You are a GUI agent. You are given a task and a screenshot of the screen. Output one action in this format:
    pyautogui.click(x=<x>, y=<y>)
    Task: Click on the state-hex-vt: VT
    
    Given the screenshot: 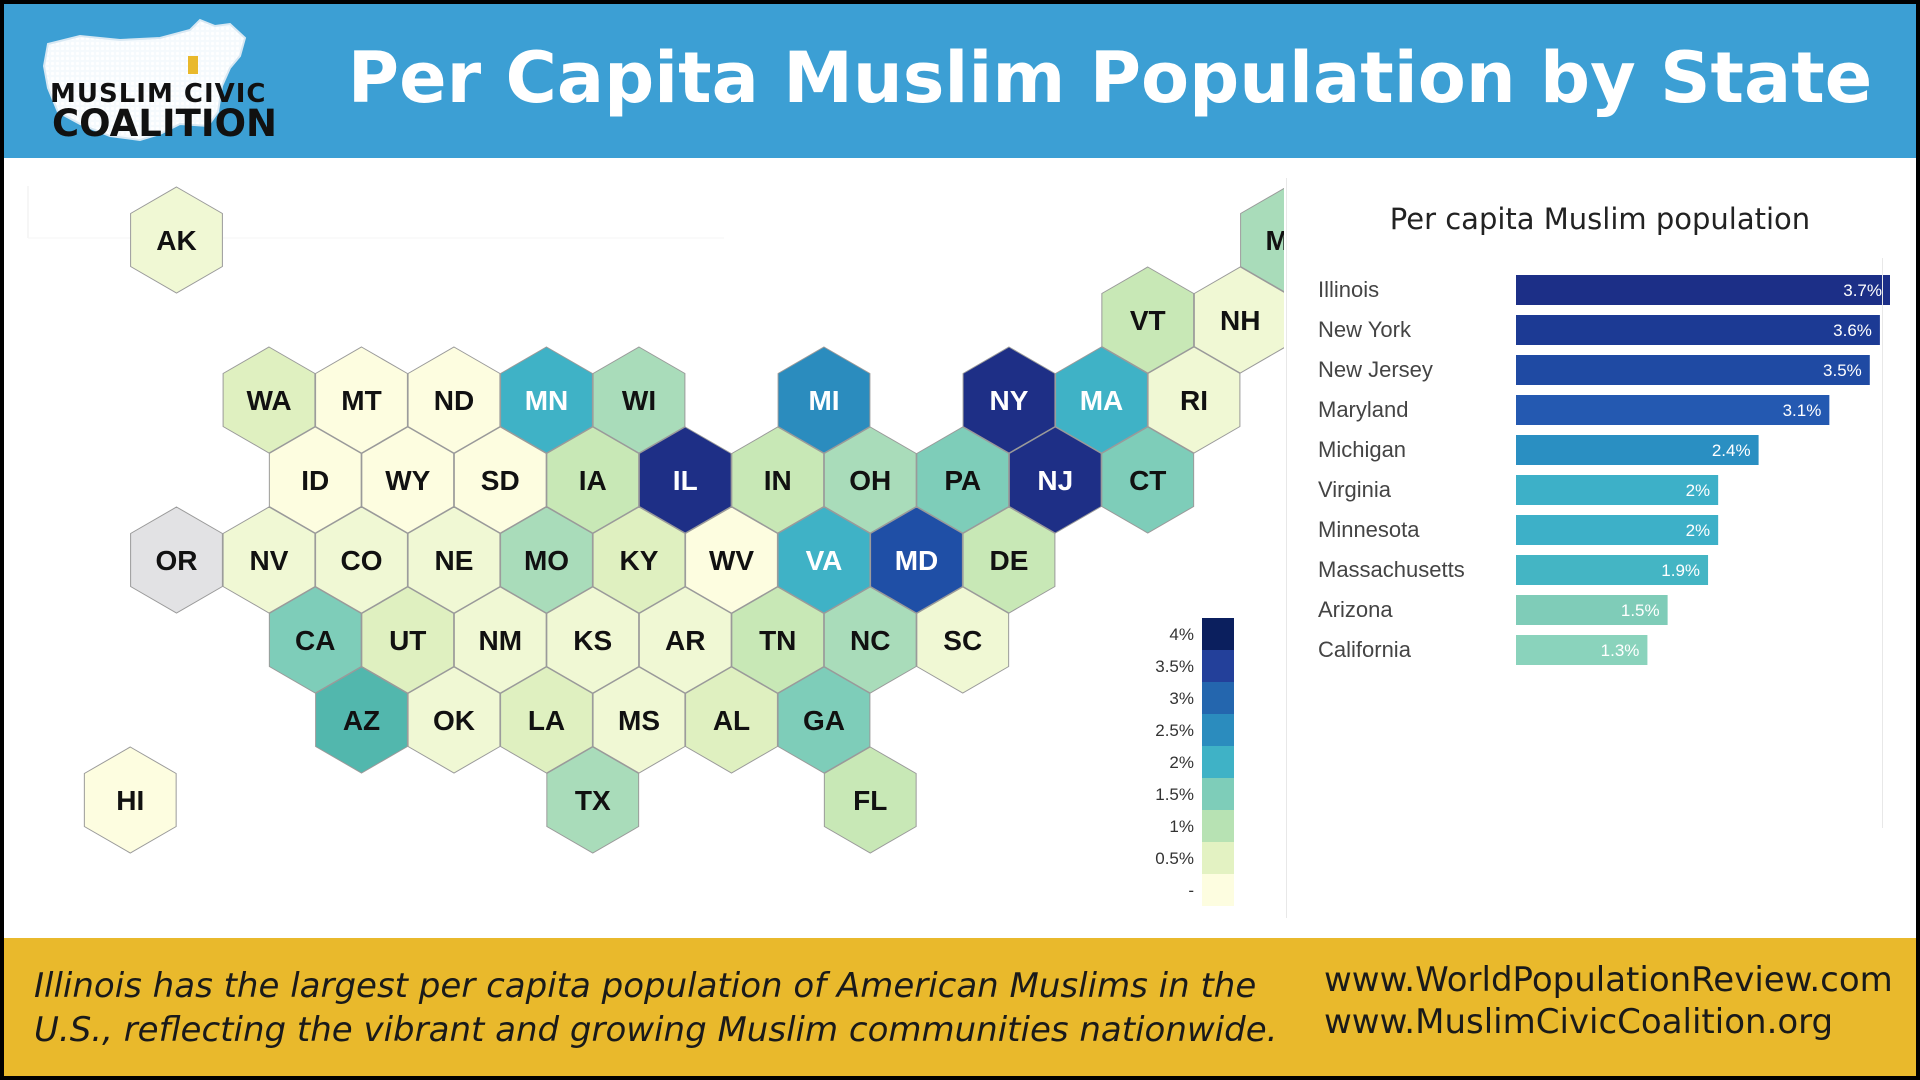 What is the action you would take?
    pyautogui.click(x=1148, y=320)
    